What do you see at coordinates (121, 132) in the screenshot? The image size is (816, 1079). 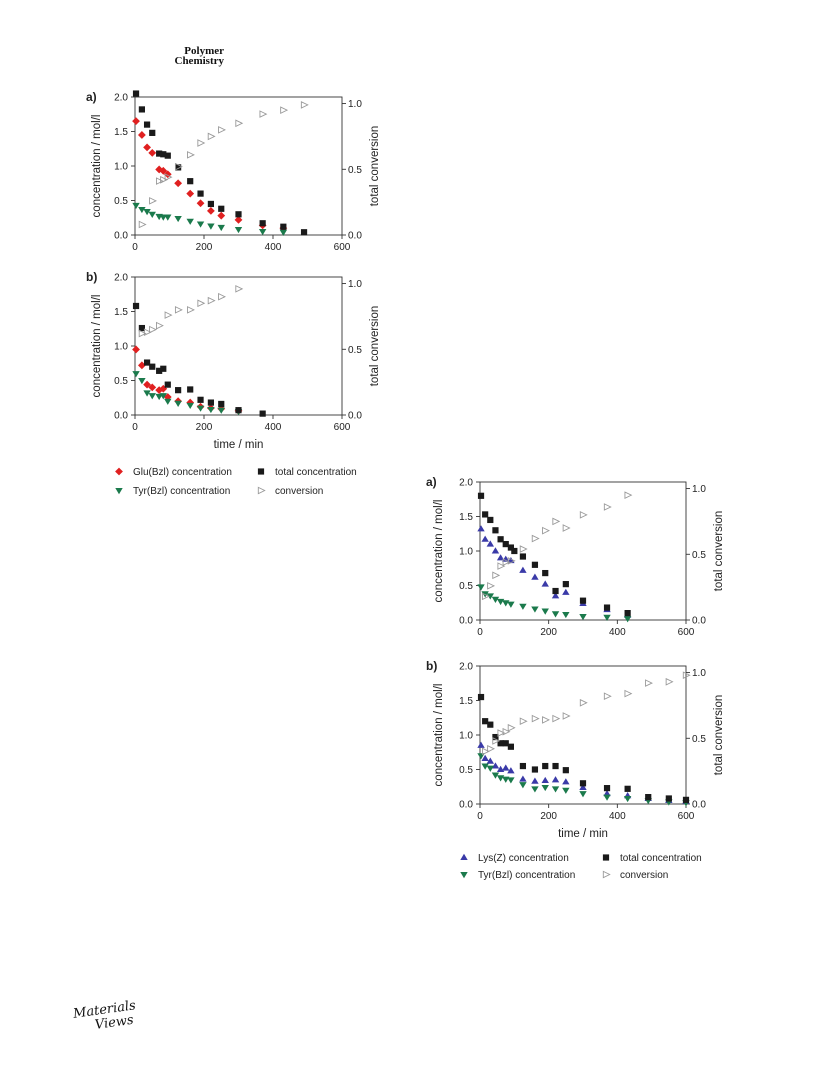 I see `y-tick-label: 1.5` at bounding box center [121, 132].